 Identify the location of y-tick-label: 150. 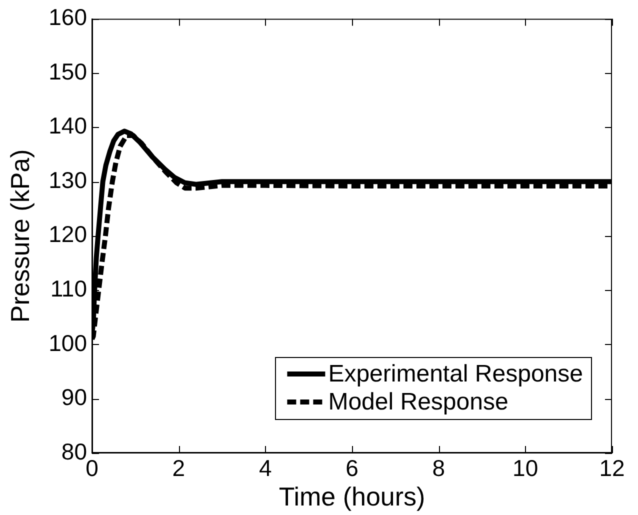
(67, 71).